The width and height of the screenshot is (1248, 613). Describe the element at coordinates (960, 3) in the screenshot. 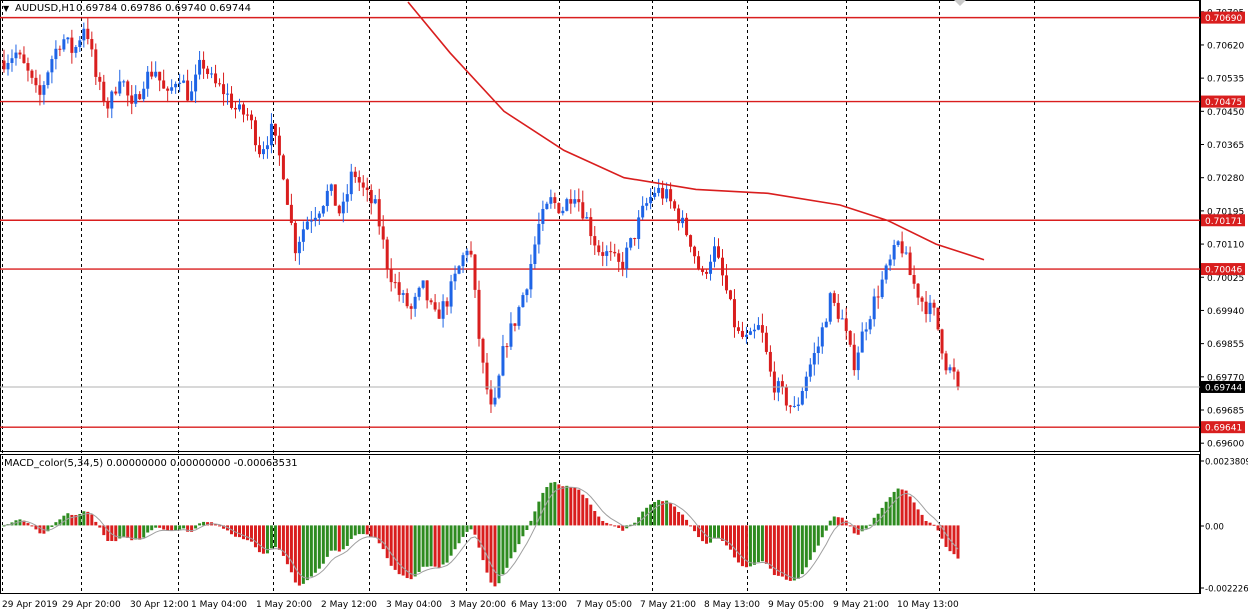

I see `scroll-shift-marker-icon` at that location.